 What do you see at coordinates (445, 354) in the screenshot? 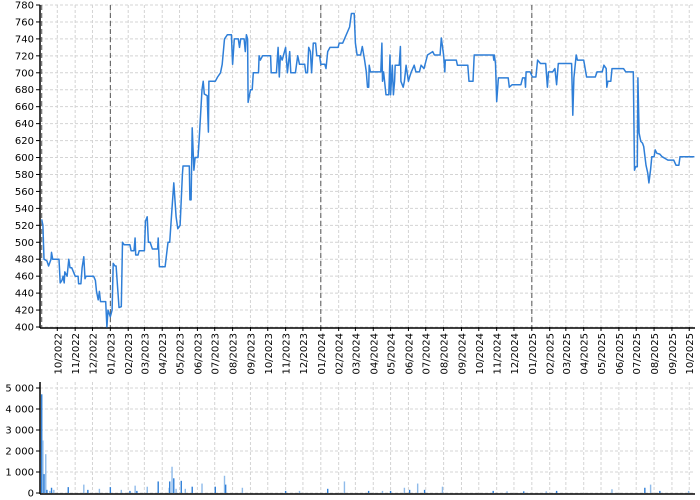
I see `price-x-tick-label: 08/2024` at bounding box center [445, 354].